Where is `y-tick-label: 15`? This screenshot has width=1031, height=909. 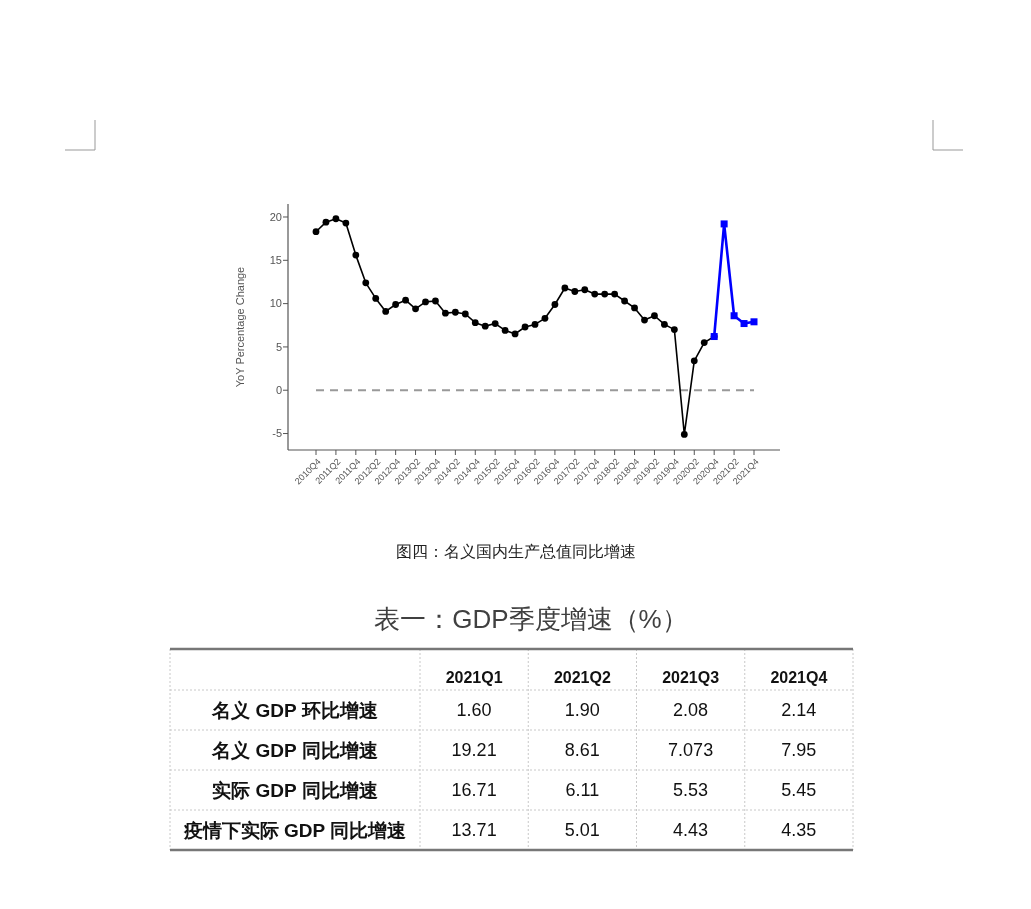 y-tick-label: 15 is located at coordinates (275, 260).